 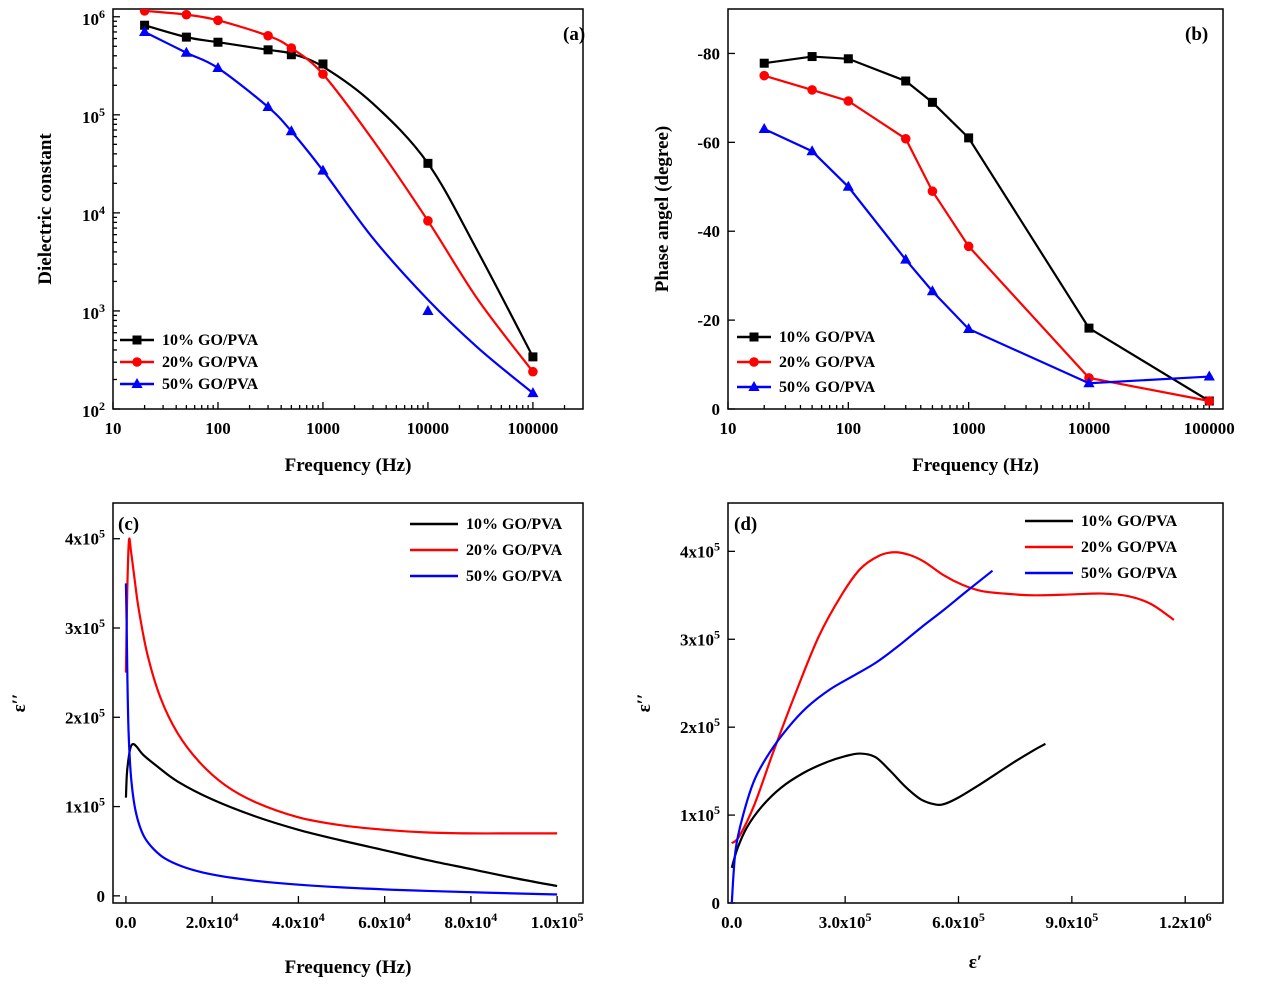 I want to click on legend-label: 20% GO/PVA, so click(x=210, y=362).